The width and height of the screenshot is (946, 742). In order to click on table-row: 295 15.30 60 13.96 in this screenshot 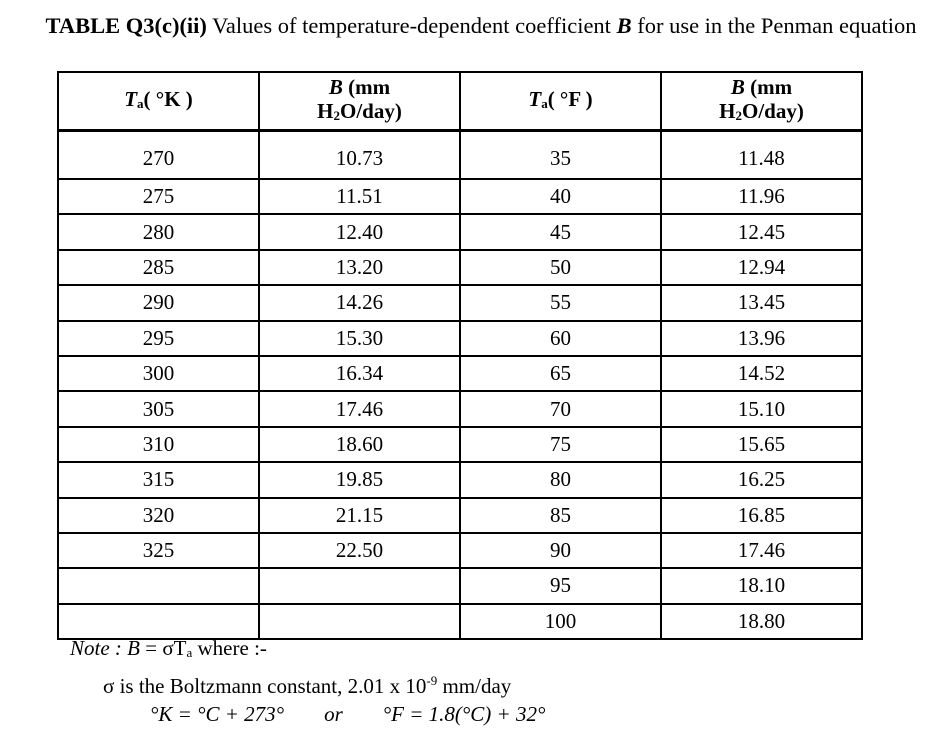, I will do `click(460, 338)`.